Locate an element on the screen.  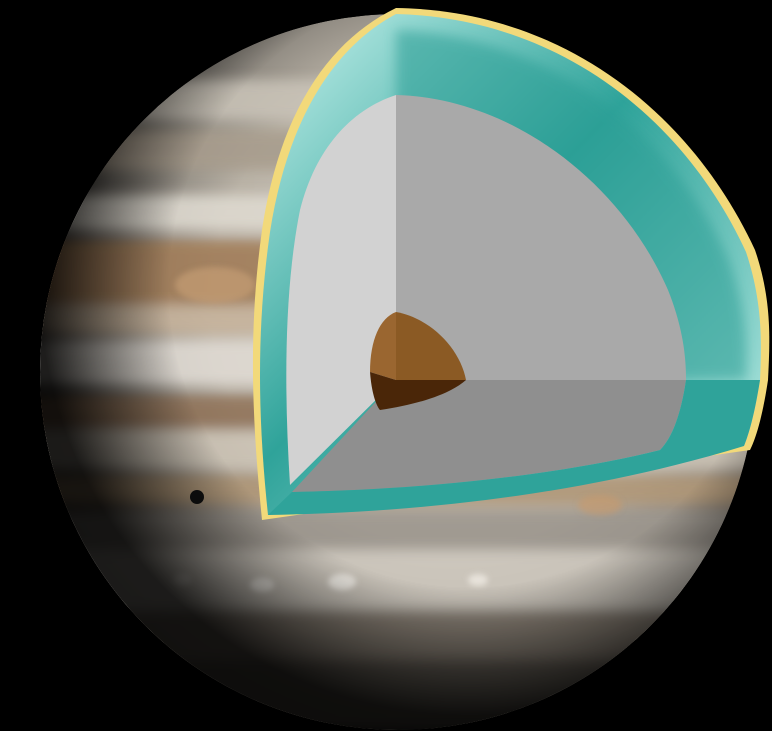
core is located at coordinates (418, 361).